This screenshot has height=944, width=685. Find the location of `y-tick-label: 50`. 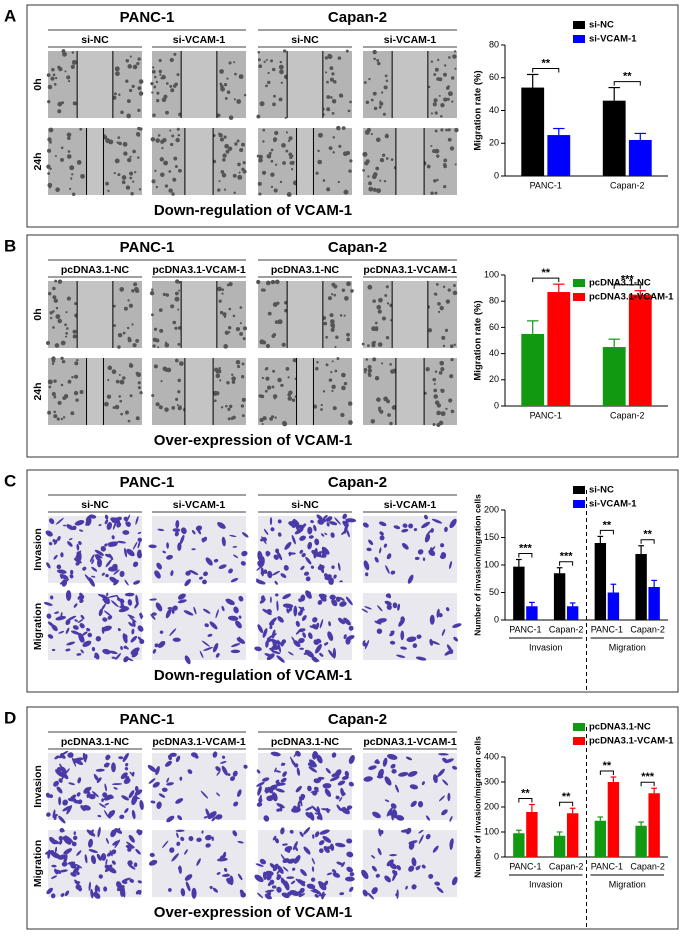

y-tick-label: 50 is located at coordinates (494, 592).